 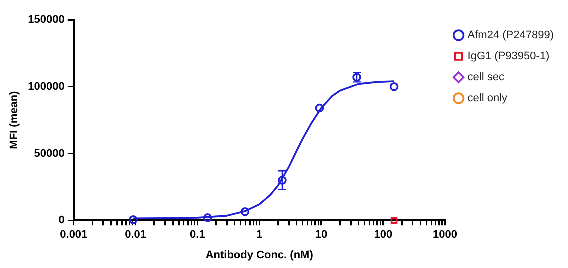 What do you see at coordinates (383, 235) in the screenshot?
I see `x-tick-label: 100` at bounding box center [383, 235].